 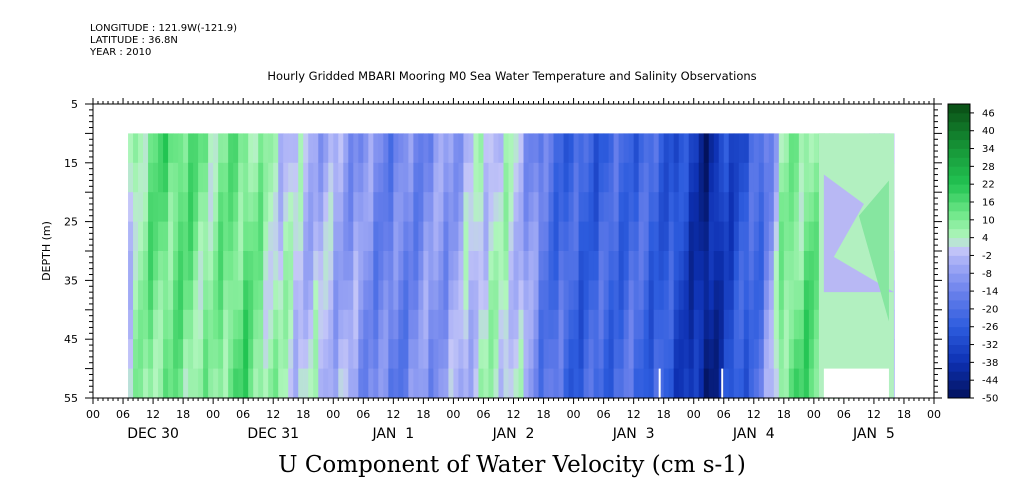 I want to click on x-tick-label: 00, so click(x=694, y=414).